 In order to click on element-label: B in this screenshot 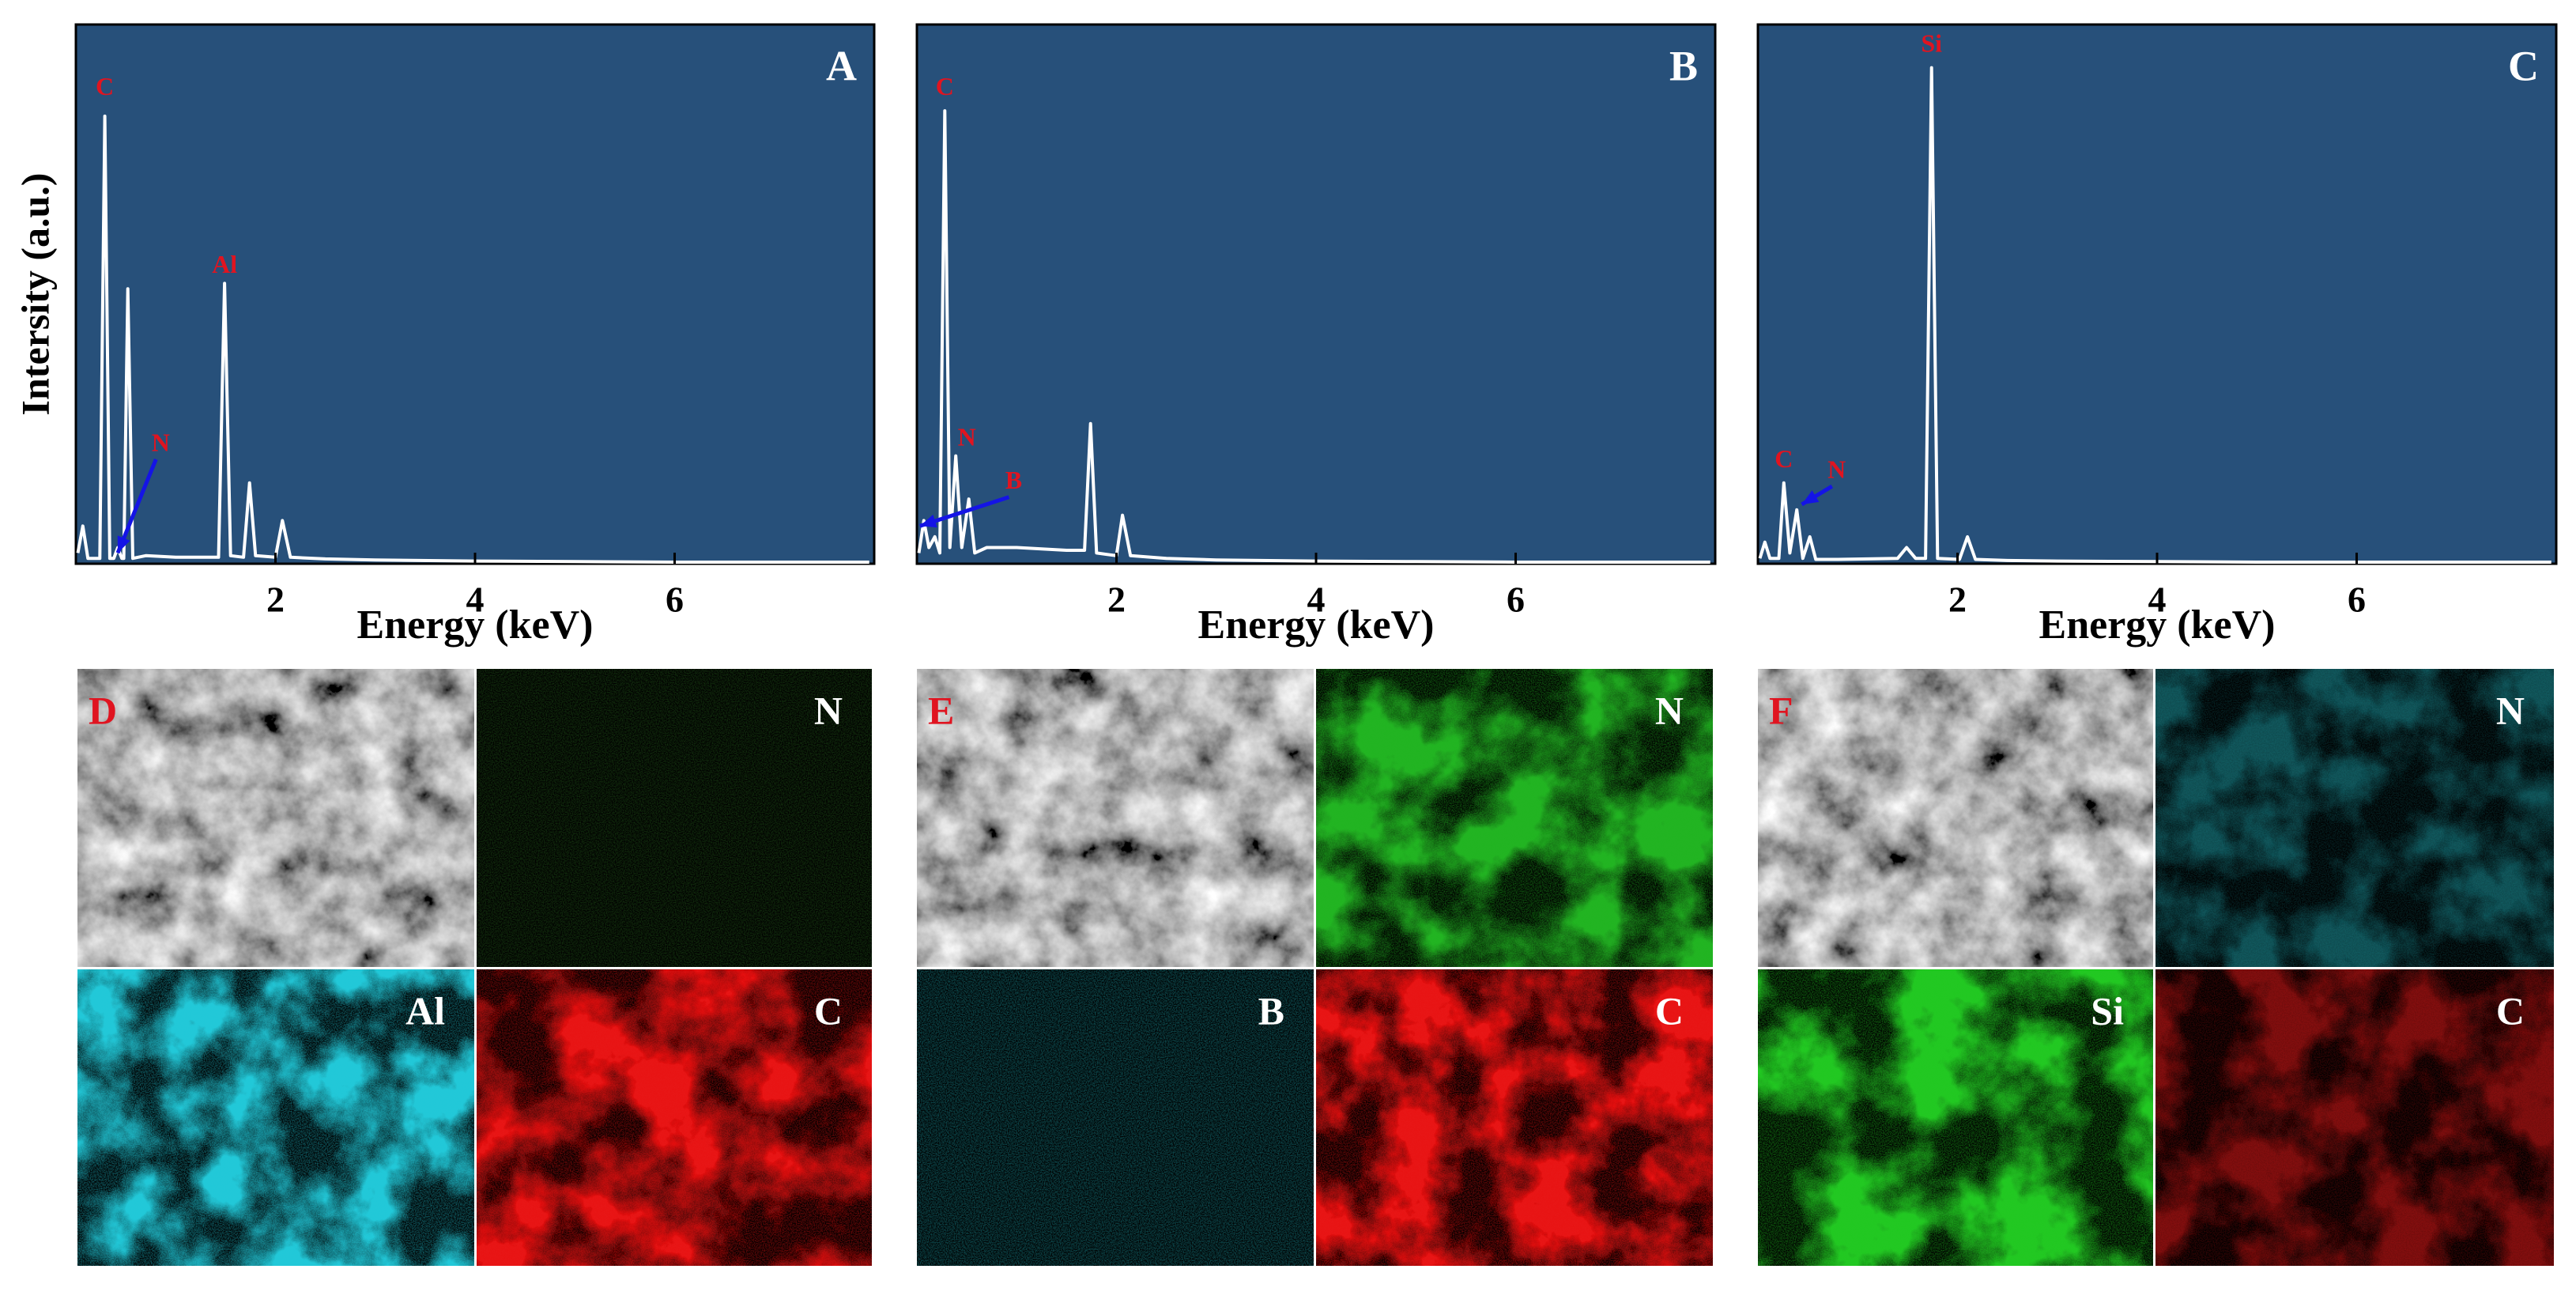, I will do `click(1271, 1010)`.